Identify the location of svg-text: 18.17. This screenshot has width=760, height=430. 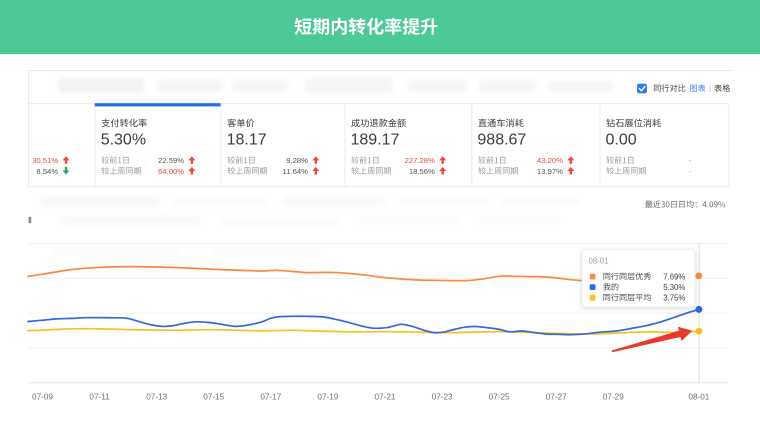
(247, 140).